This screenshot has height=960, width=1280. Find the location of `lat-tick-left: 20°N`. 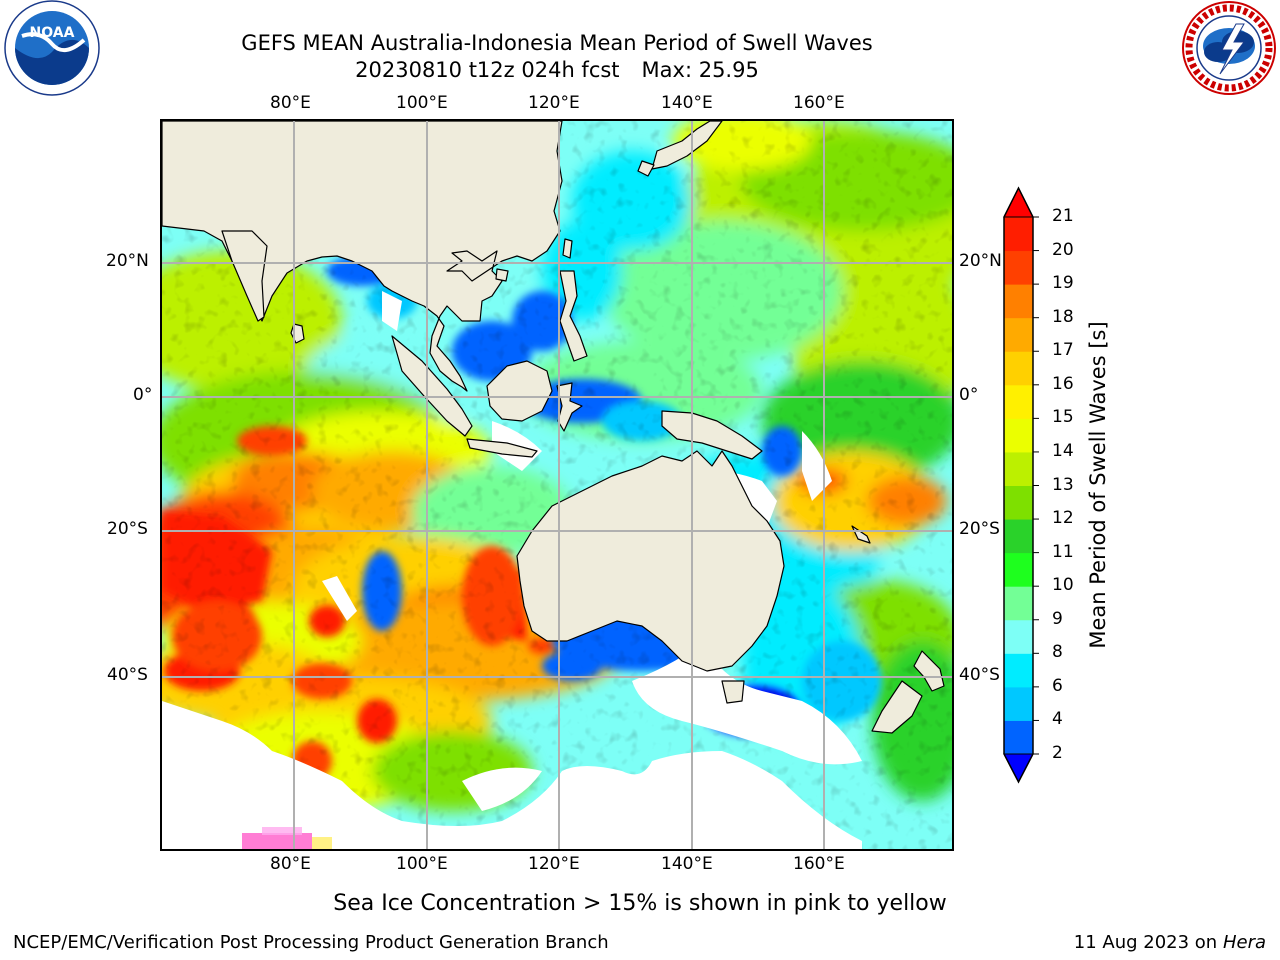

lat-tick-left: 20°N is located at coordinates (127, 261).